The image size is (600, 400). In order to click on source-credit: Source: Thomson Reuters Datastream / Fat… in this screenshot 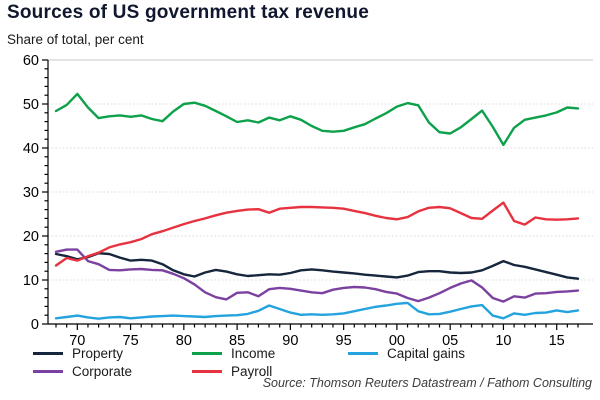, I will do `click(427, 383)`.